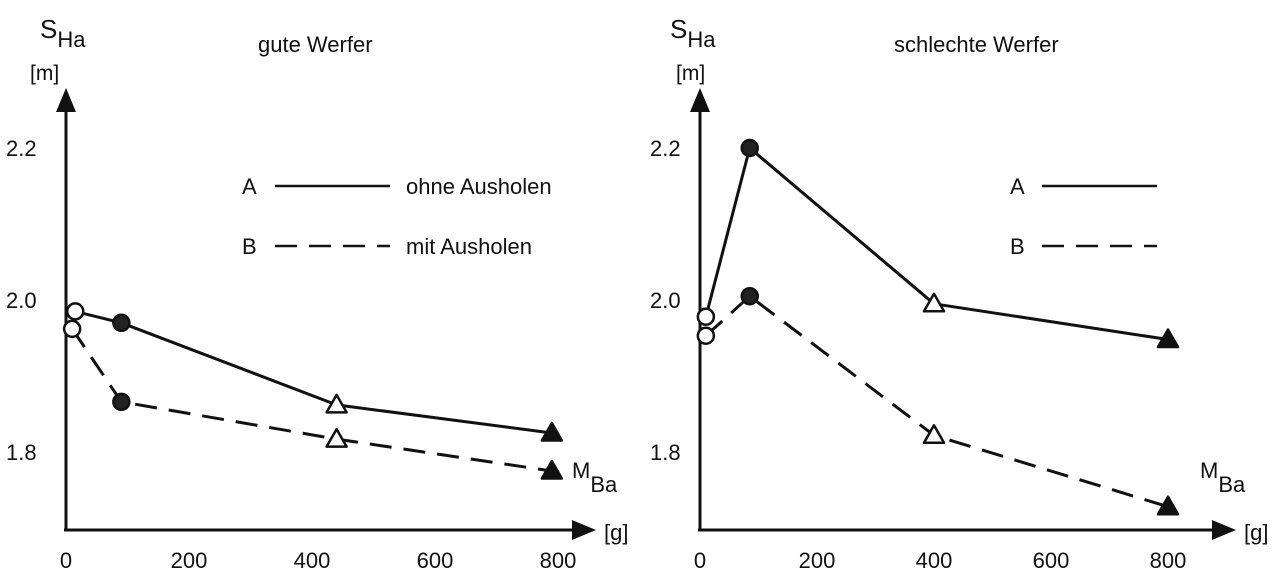 The image size is (1287, 575). Describe the element at coordinates (315, 44) in the screenshot. I see `chart-title: gute Werfer` at that location.